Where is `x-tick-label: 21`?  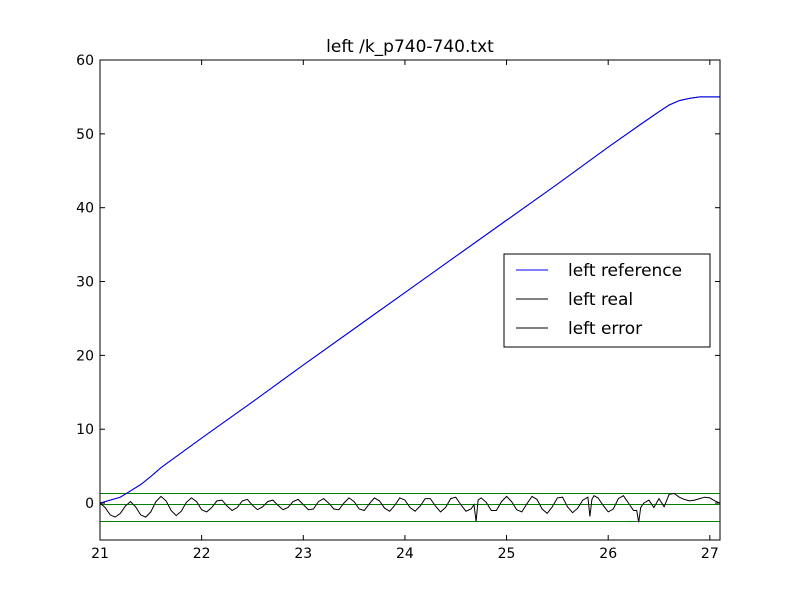
x-tick-label: 21 is located at coordinates (100, 554).